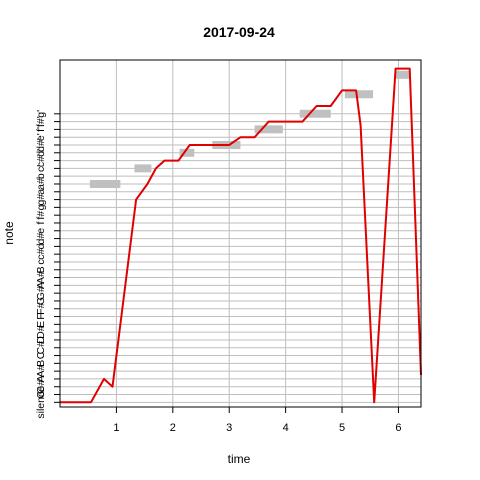 This screenshot has height=480, width=480. I want to click on y-tick-label: F#, so click(41, 308).